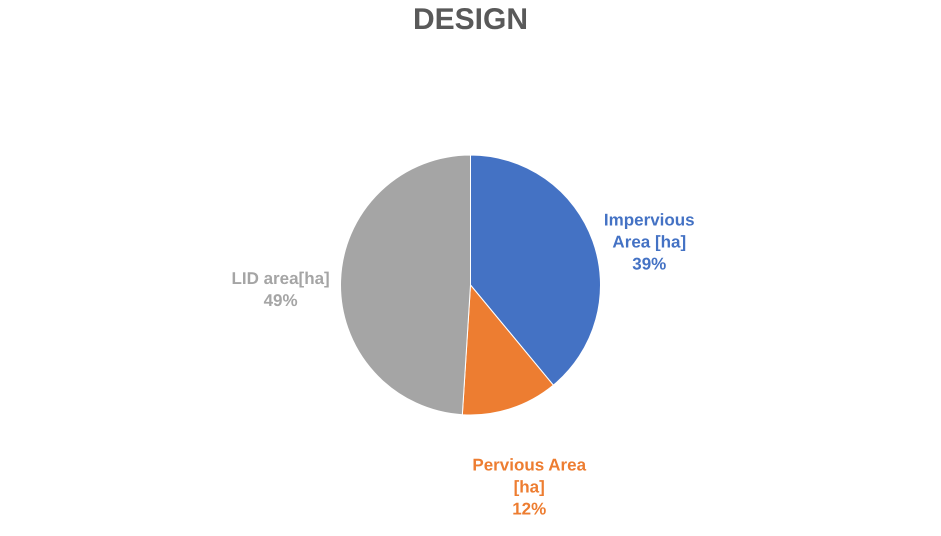 This screenshot has width=941, height=536. What do you see at coordinates (281, 300) in the screenshot?
I see `data-label: 49%` at bounding box center [281, 300].